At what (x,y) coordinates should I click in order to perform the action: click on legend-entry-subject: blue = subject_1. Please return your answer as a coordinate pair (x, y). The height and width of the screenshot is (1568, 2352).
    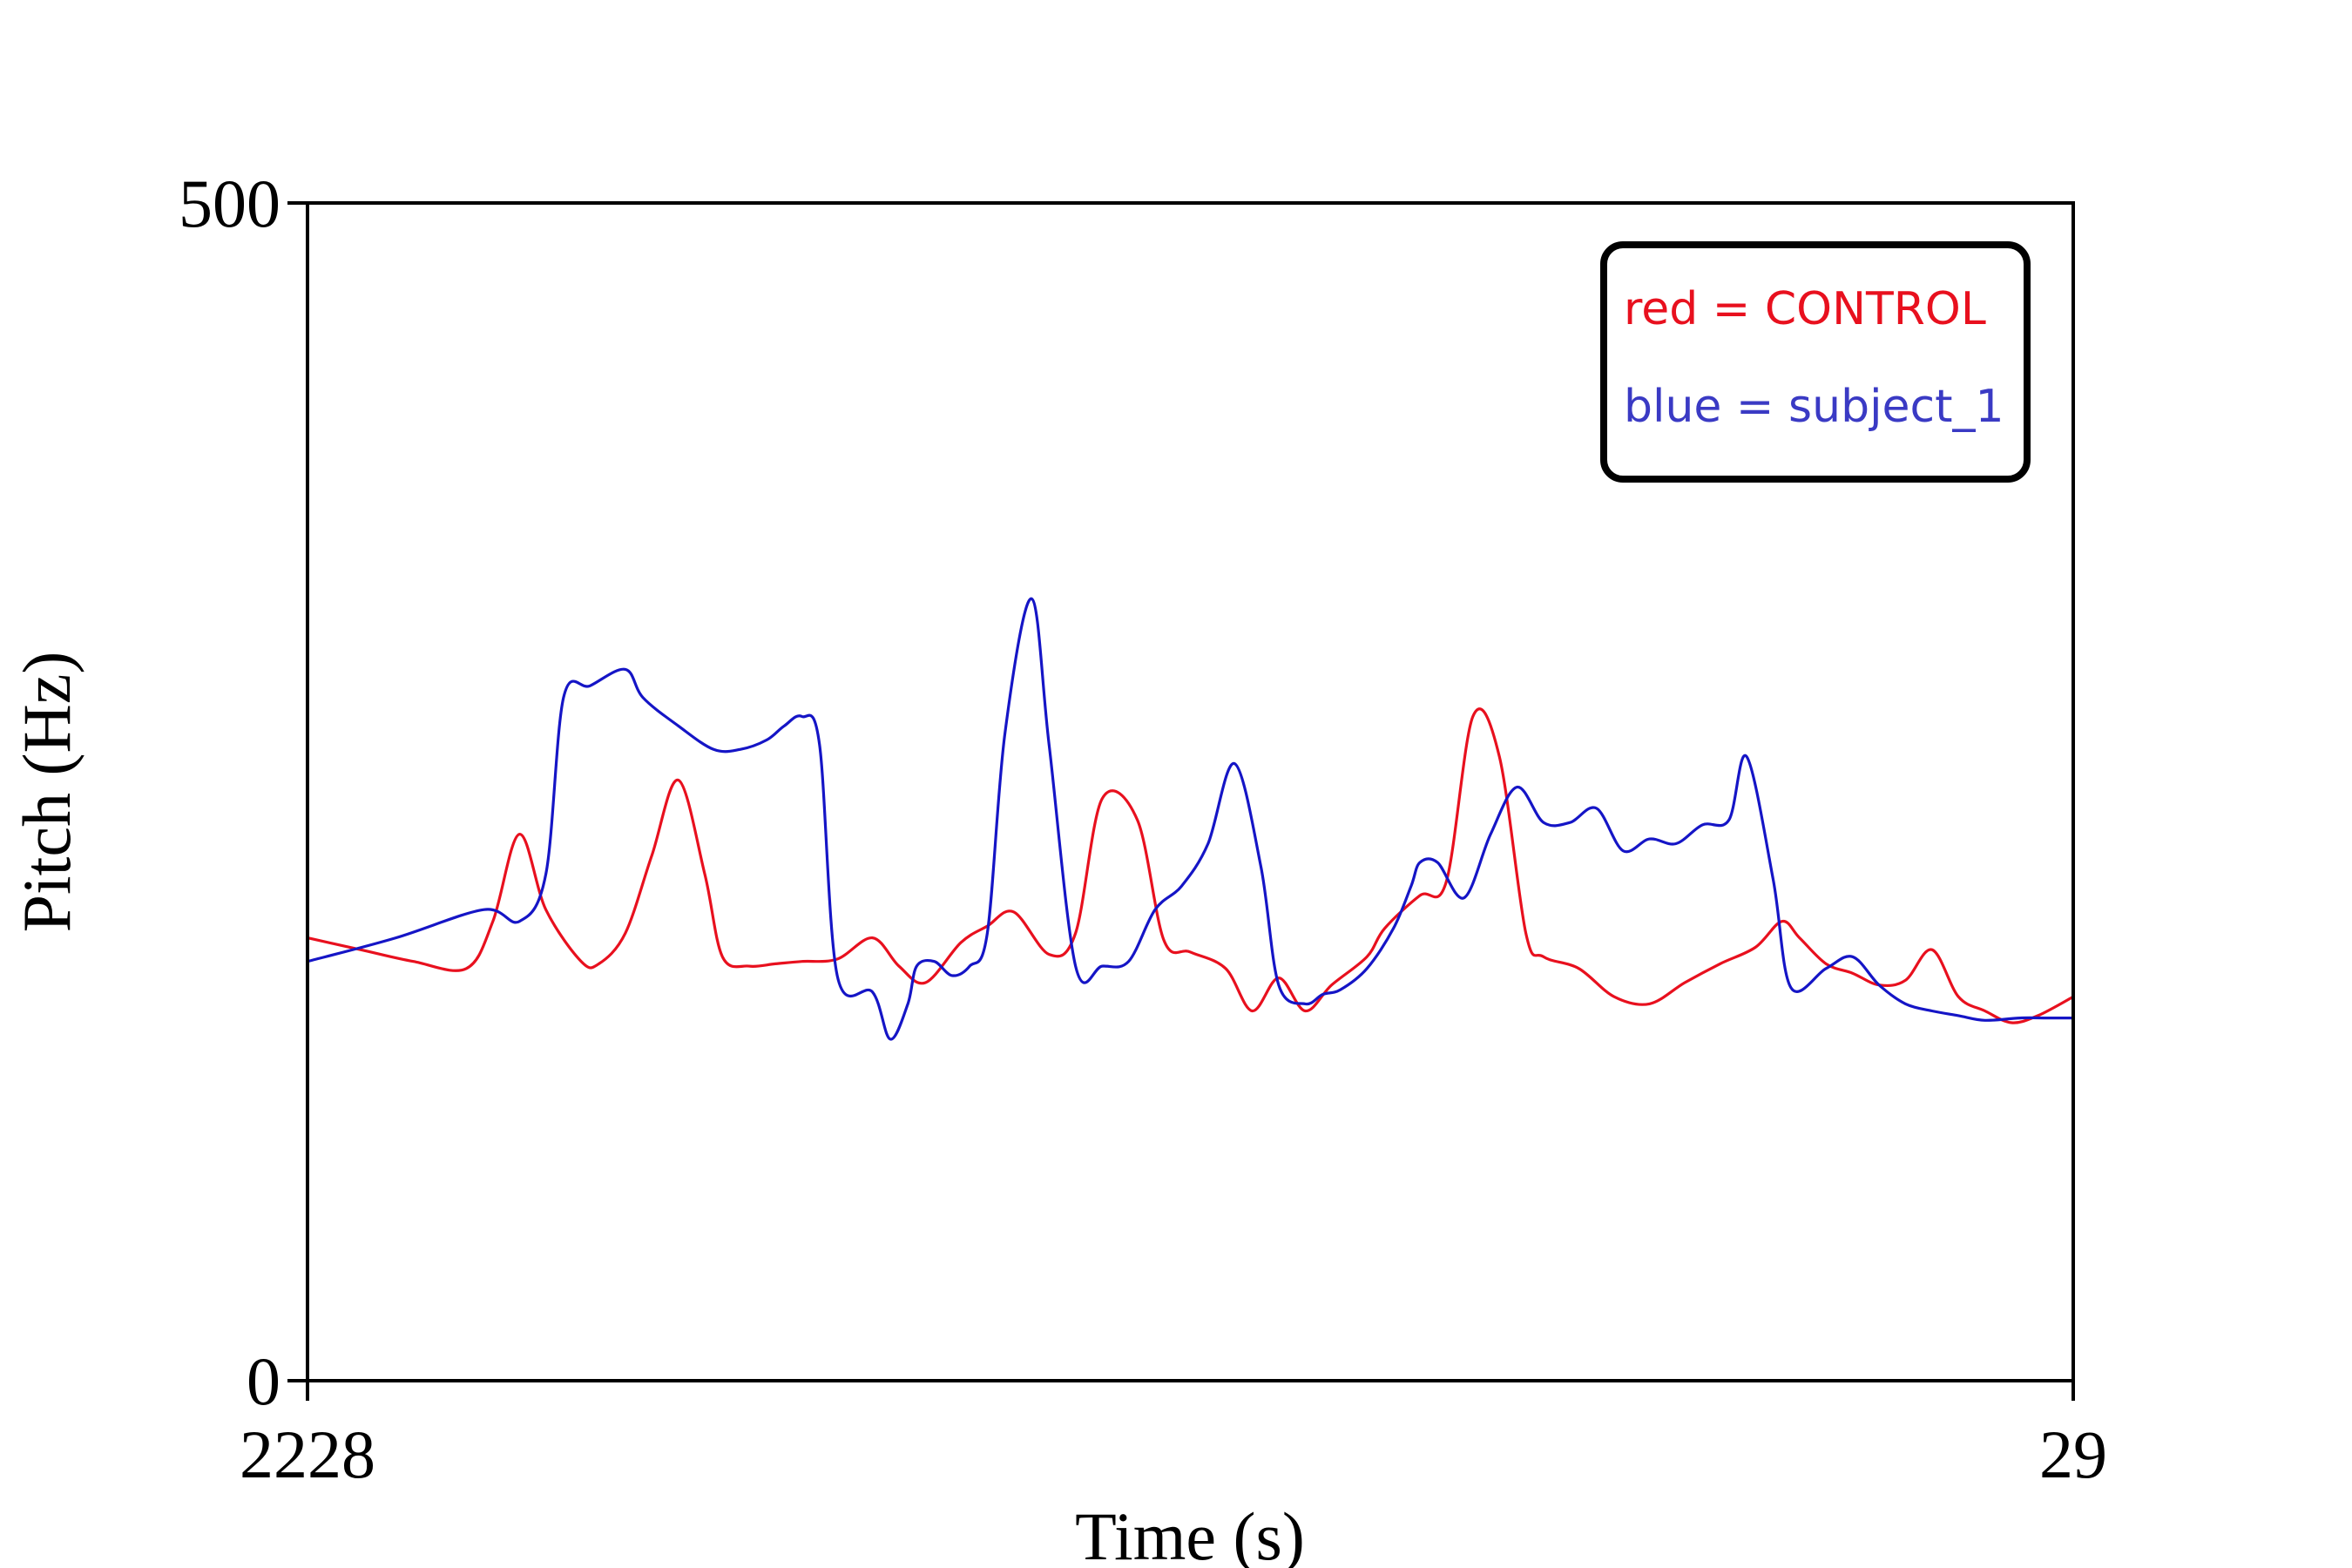
    Looking at the image, I should click on (1814, 407).